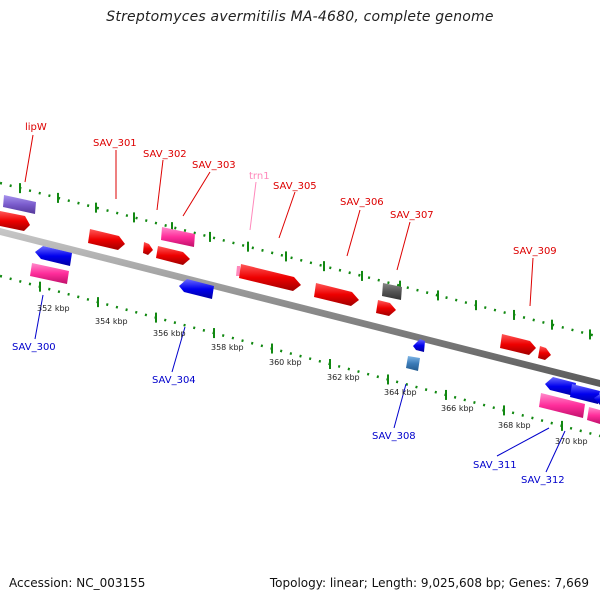  I want to click on label-SAV-309: SAV_309, so click(535, 251).